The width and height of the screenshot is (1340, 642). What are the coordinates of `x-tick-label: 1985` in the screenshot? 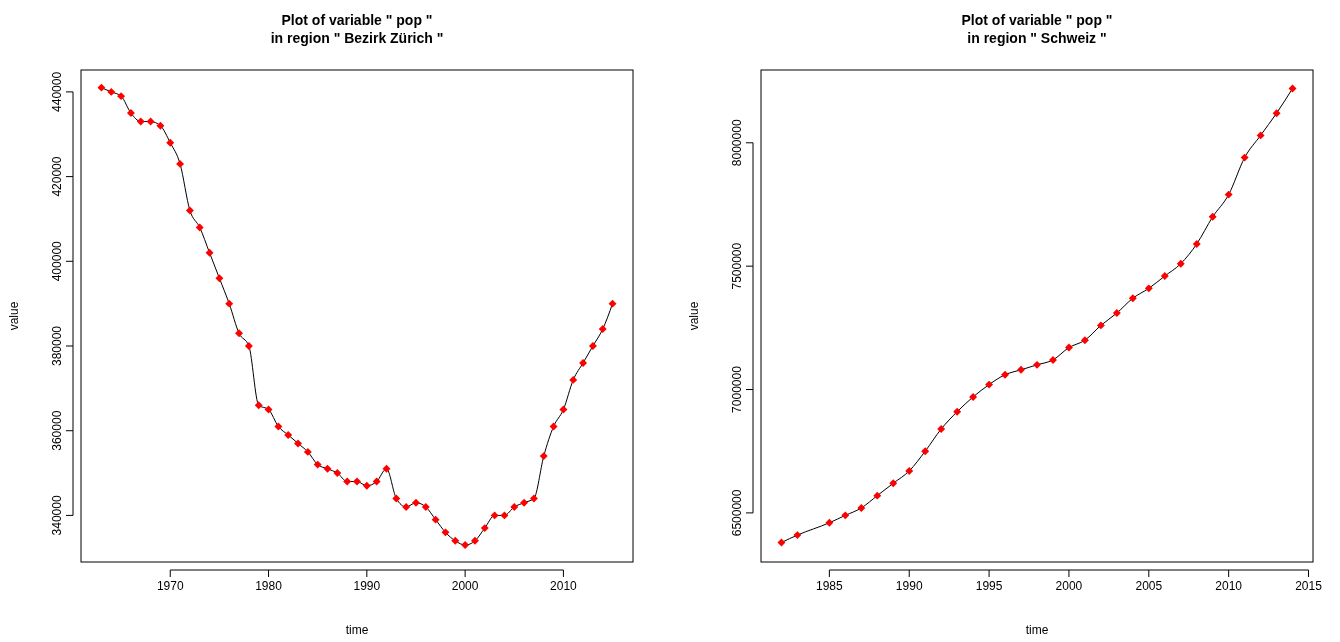 It's located at (830, 586).